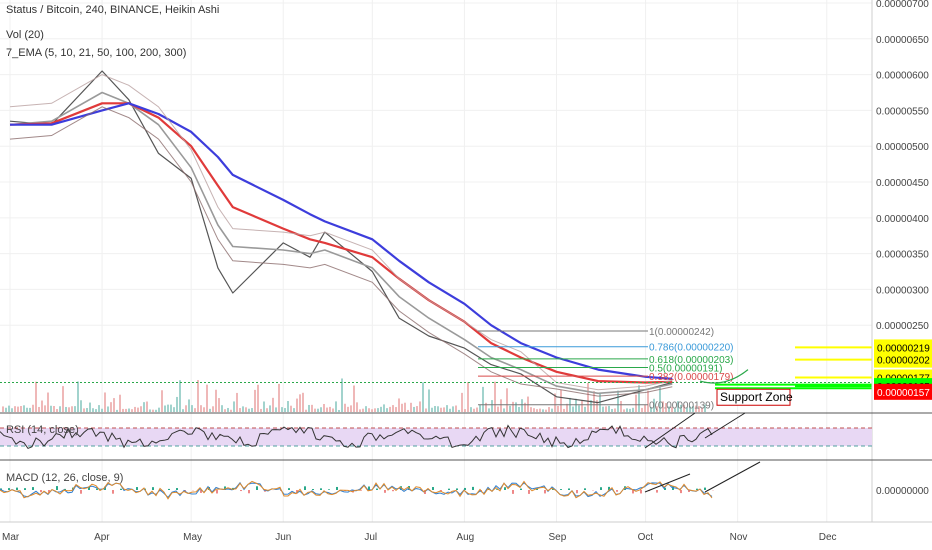  What do you see at coordinates (902, 255) in the screenshot?
I see `price-tick-label: 0.00000350` at bounding box center [902, 255].